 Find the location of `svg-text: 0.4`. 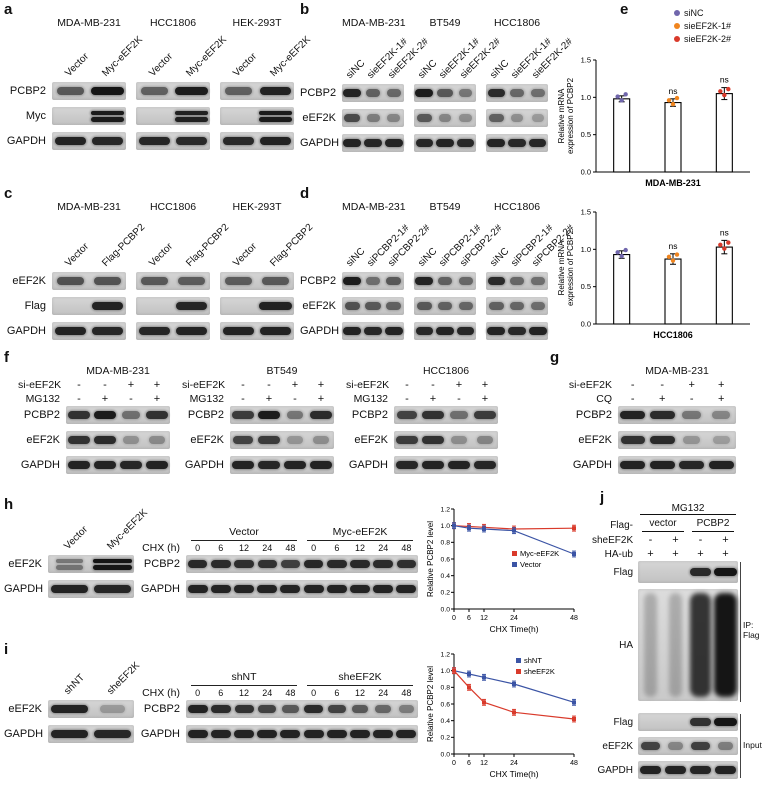

svg-text: 0.4 is located at coordinates (446, 576).